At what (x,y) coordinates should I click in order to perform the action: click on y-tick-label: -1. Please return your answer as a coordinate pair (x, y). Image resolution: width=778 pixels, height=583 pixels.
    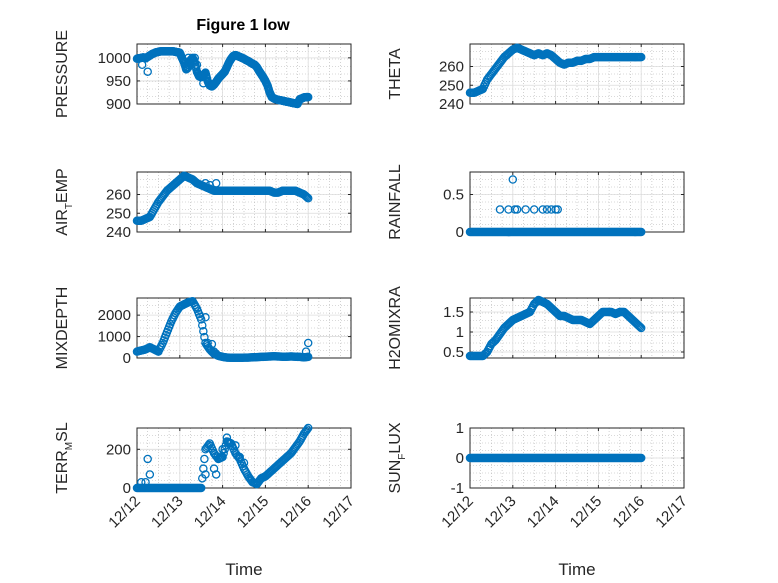
    Looking at the image, I should click on (457, 488).